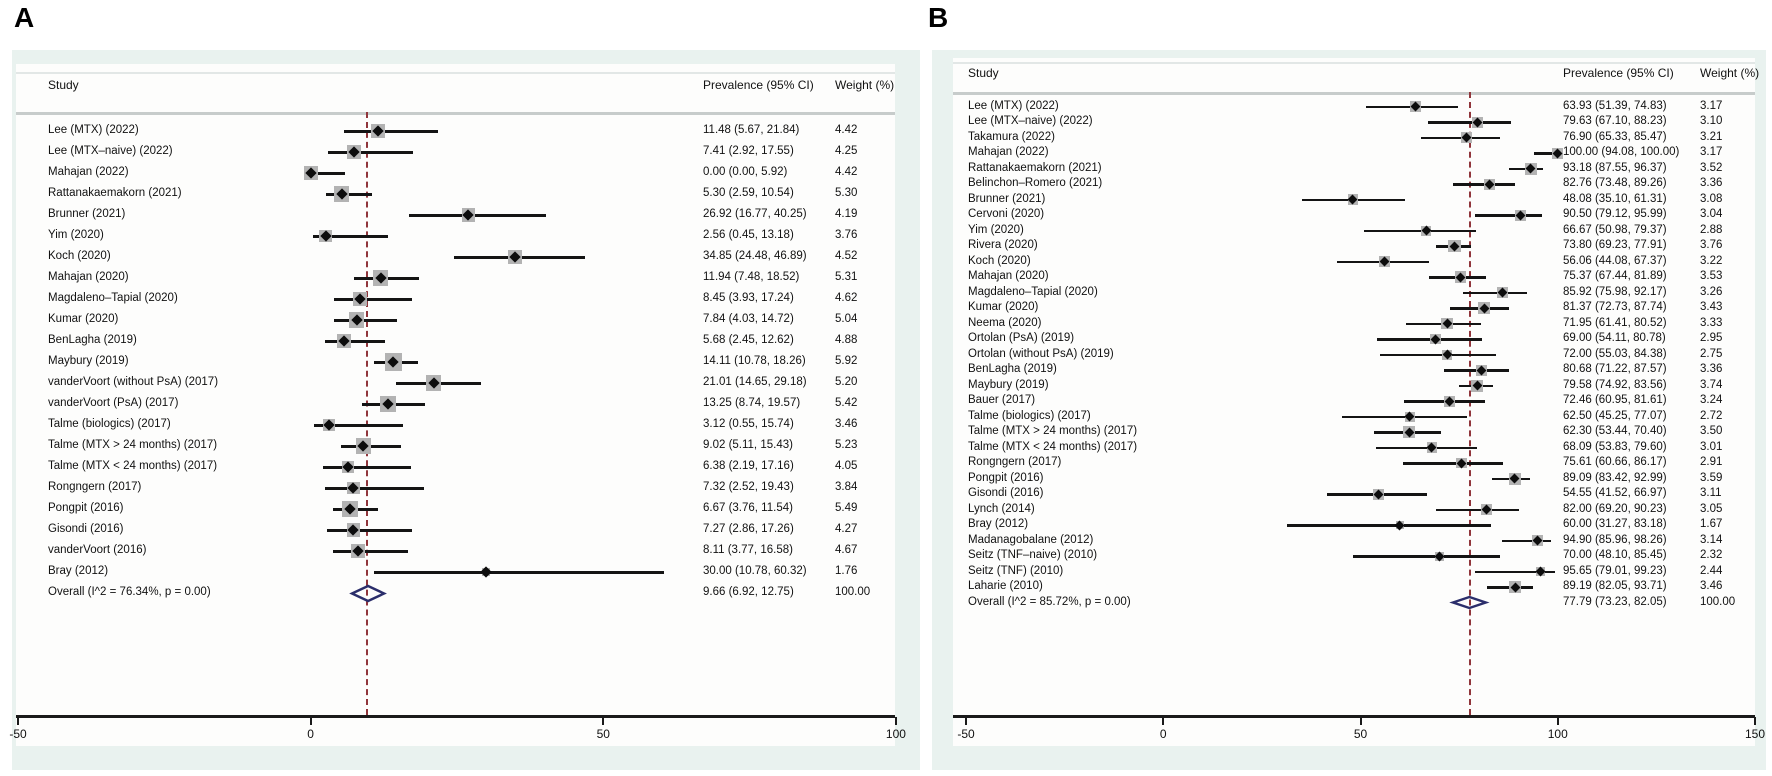 Image resolution: width=1772 pixels, height=776 pixels. What do you see at coordinates (758, 85) in the screenshot?
I see `column-header-prevalence: Prevalence (95% CI)` at bounding box center [758, 85].